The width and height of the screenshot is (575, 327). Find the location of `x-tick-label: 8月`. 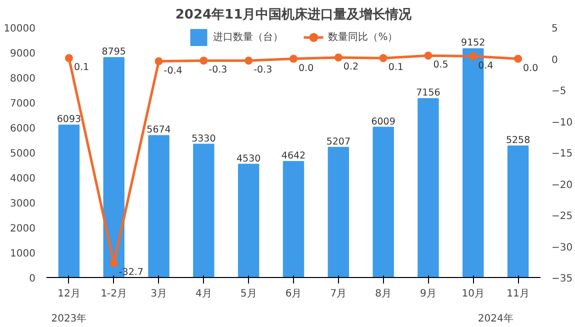

x-tick-label: 8月 is located at coordinates (383, 294).